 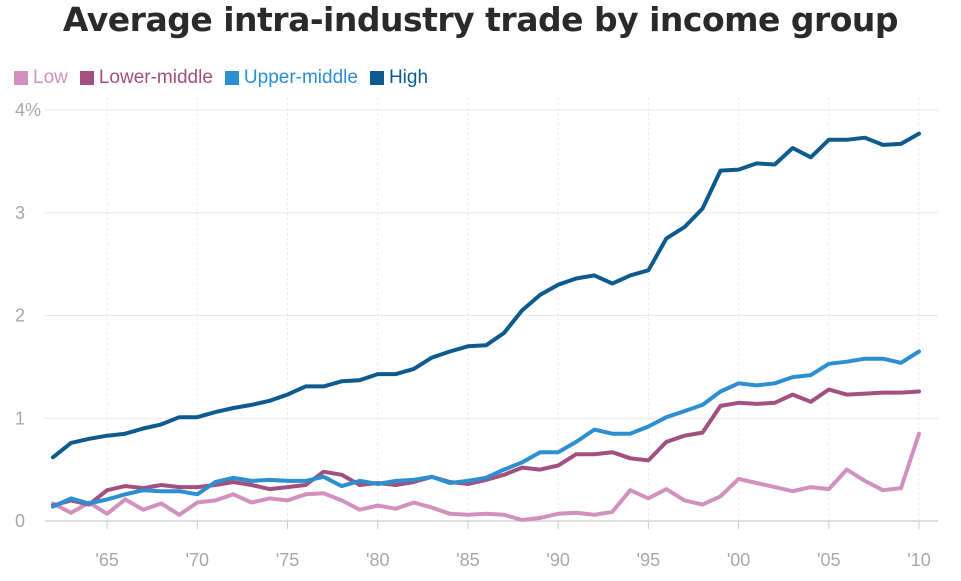 I want to click on legend-item-low: Low, so click(x=41, y=78).